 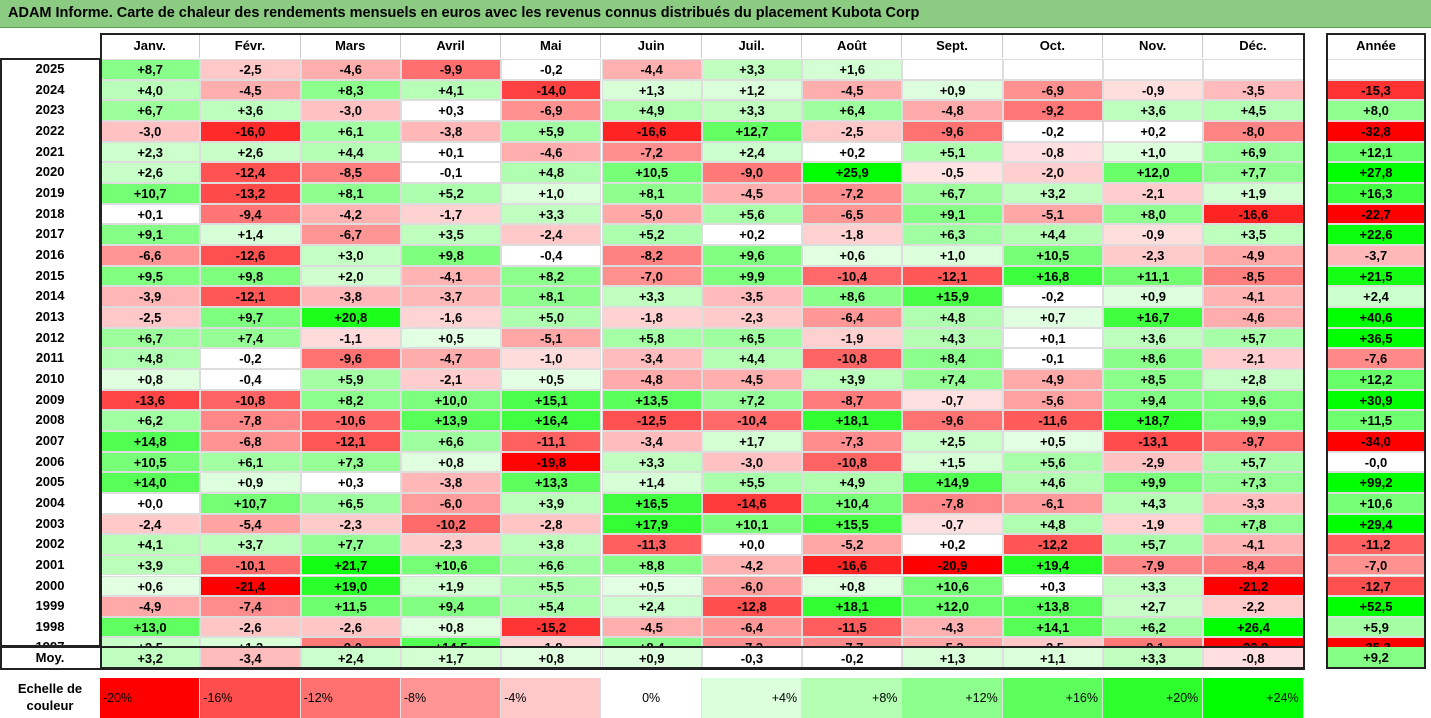 What do you see at coordinates (651, 296) in the screenshot?
I see `heatmap-cell: +3,3` at bounding box center [651, 296].